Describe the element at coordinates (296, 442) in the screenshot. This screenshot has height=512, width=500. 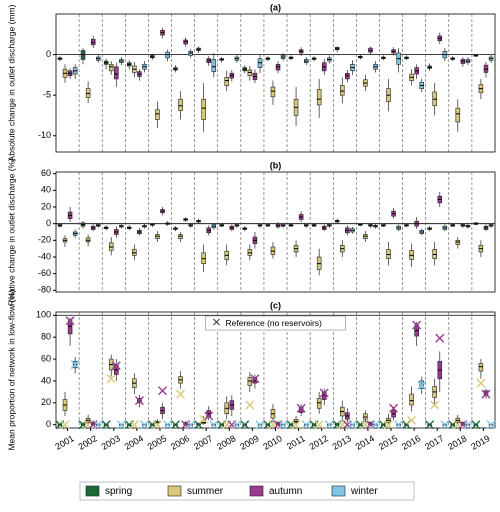
I see `x-tick-label: 2011` at that location.